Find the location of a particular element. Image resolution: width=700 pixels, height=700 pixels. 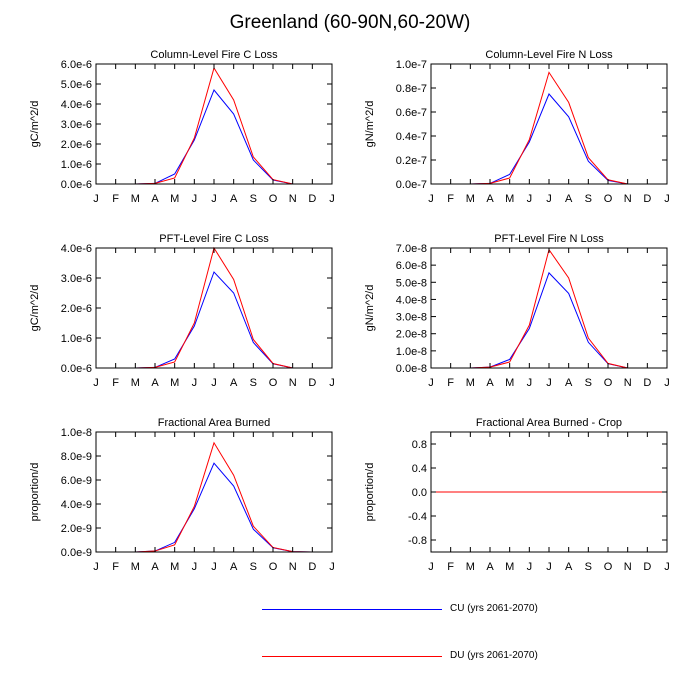

chart-title: Column-Level Fire C Loss is located at coordinates (214, 55).